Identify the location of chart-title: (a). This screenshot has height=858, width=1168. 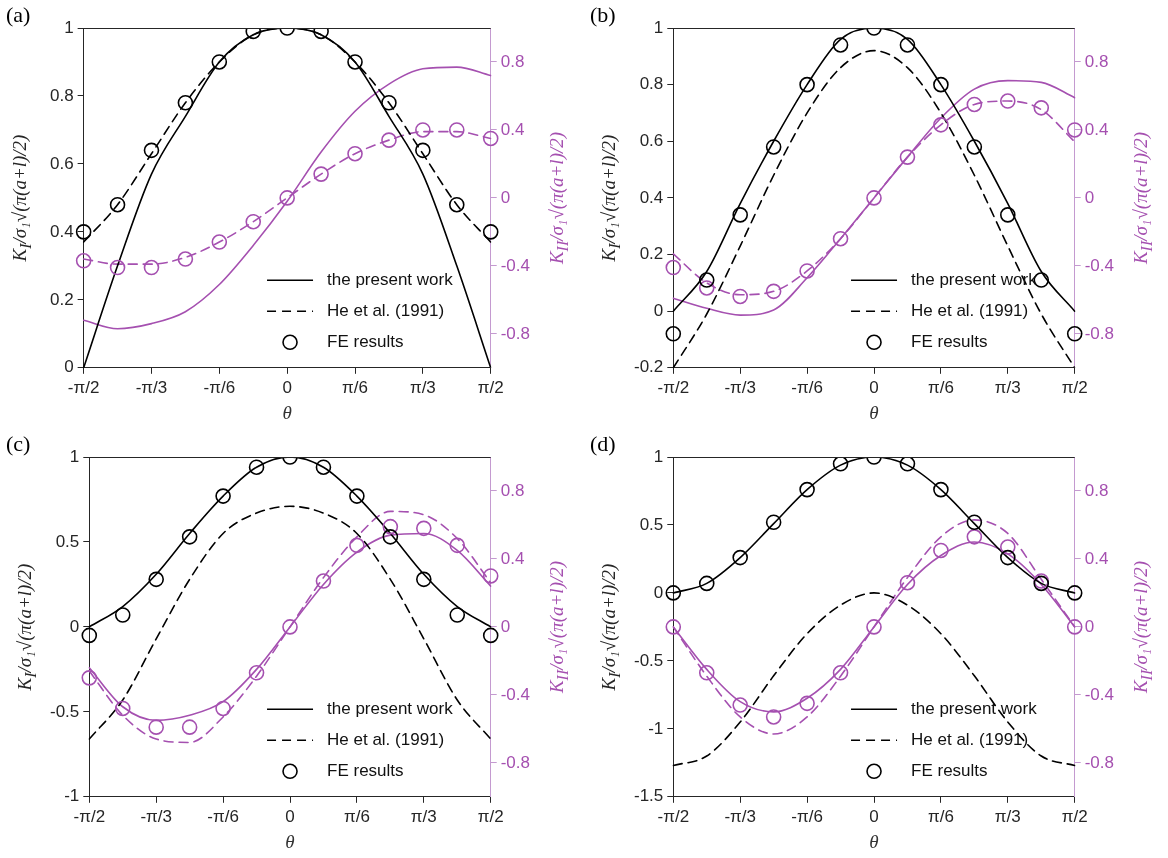
(18, 15).